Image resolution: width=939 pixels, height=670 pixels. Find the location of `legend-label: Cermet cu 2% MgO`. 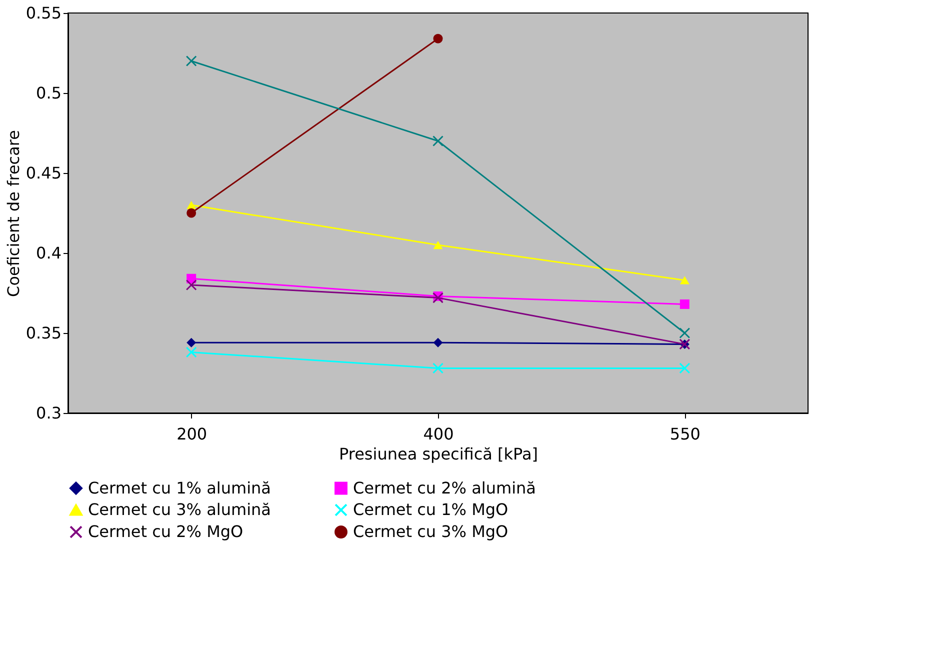

legend-label: Cermet cu 2% MgO is located at coordinates (166, 531).